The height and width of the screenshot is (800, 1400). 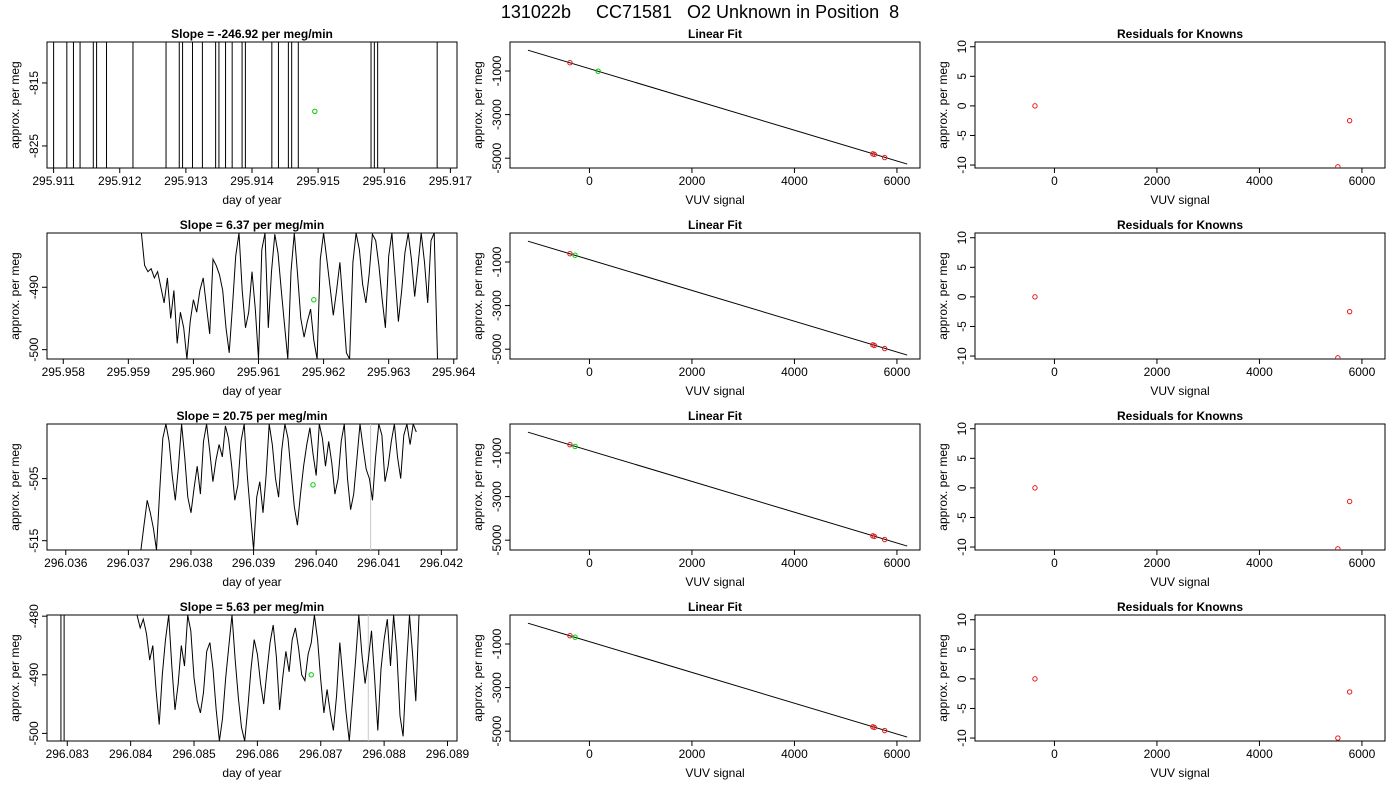 What do you see at coordinates (259, 372) in the screenshot?
I see `x-tick-label: 295.961` at bounding box center [259, 372].